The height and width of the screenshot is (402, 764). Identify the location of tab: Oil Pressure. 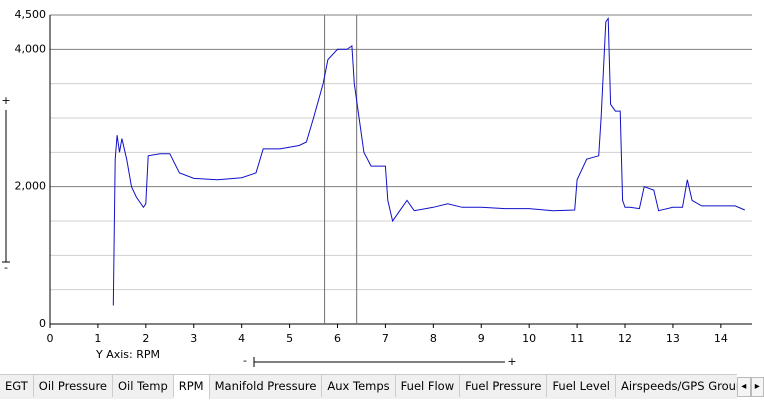
(73, 386).